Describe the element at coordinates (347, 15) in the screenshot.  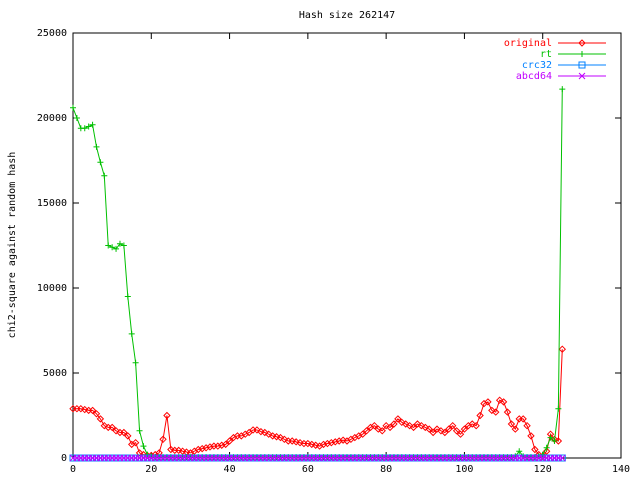
I see `chart-title: Hash size 262147` at that location.